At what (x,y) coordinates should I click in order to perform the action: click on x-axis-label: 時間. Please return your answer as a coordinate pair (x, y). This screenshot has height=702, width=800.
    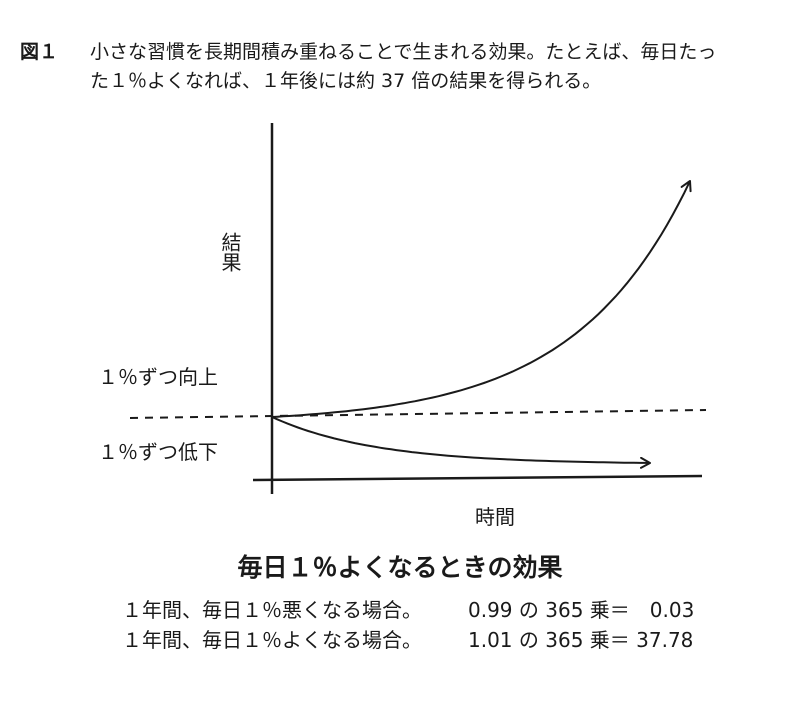
    Looking at the image, I should click on (495, 517).